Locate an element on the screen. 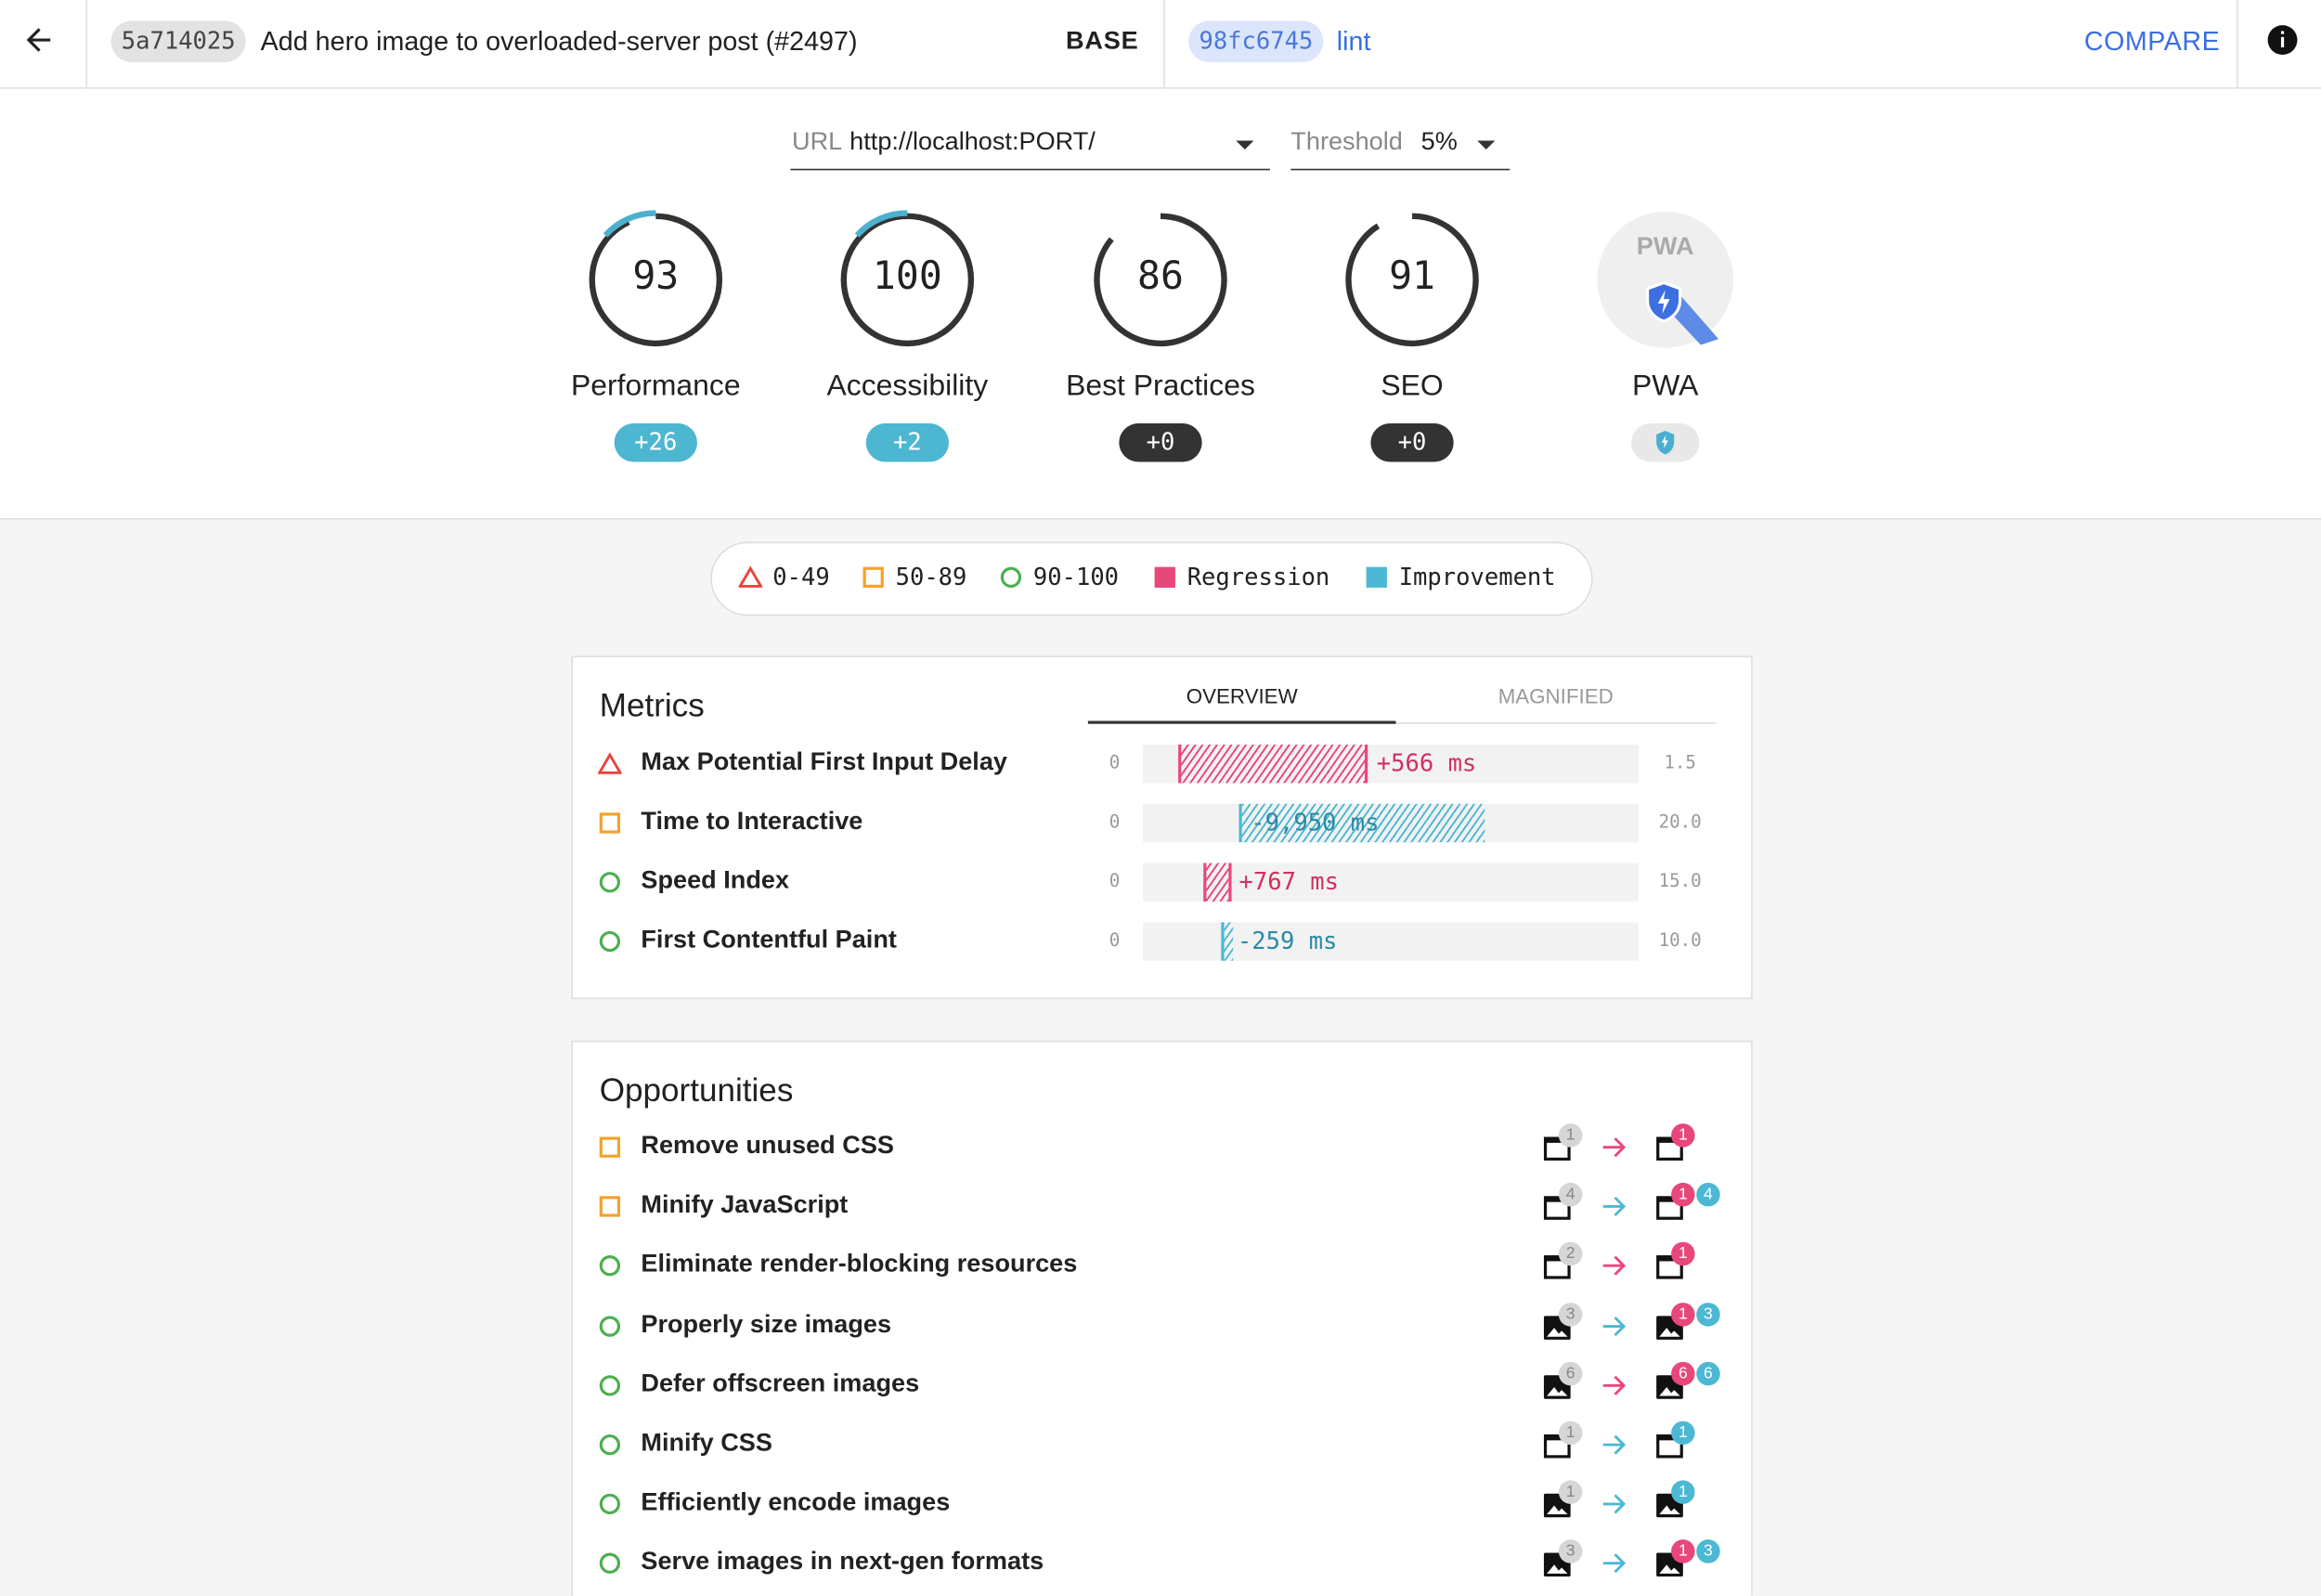  threshold-select: Threshold 5% is located at coordinates (1400, 147).